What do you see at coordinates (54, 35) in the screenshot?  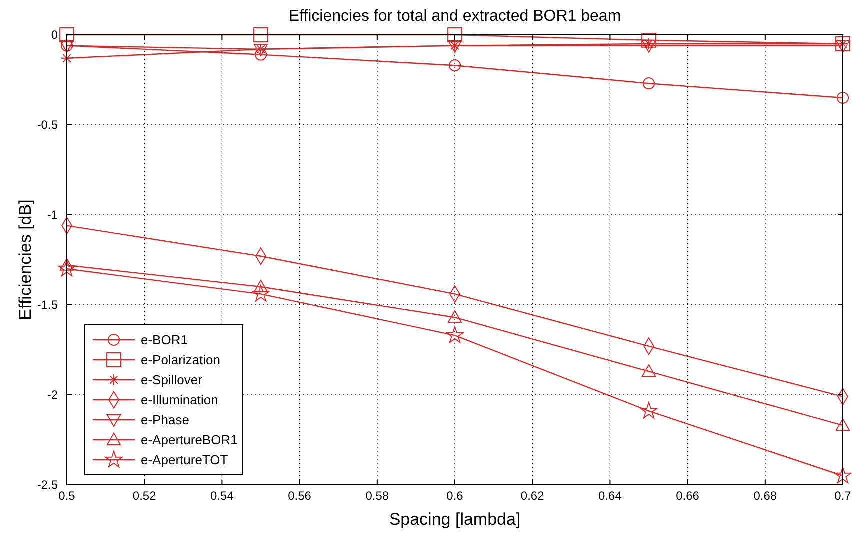 I see `y-tick-label: 0` at bounding box center [54, 35].